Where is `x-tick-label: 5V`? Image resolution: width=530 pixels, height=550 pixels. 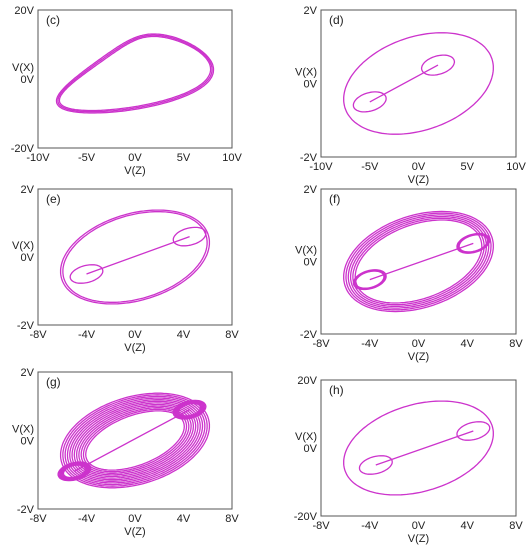
x-tick-label: 5V is located at coordinates (468, 167).